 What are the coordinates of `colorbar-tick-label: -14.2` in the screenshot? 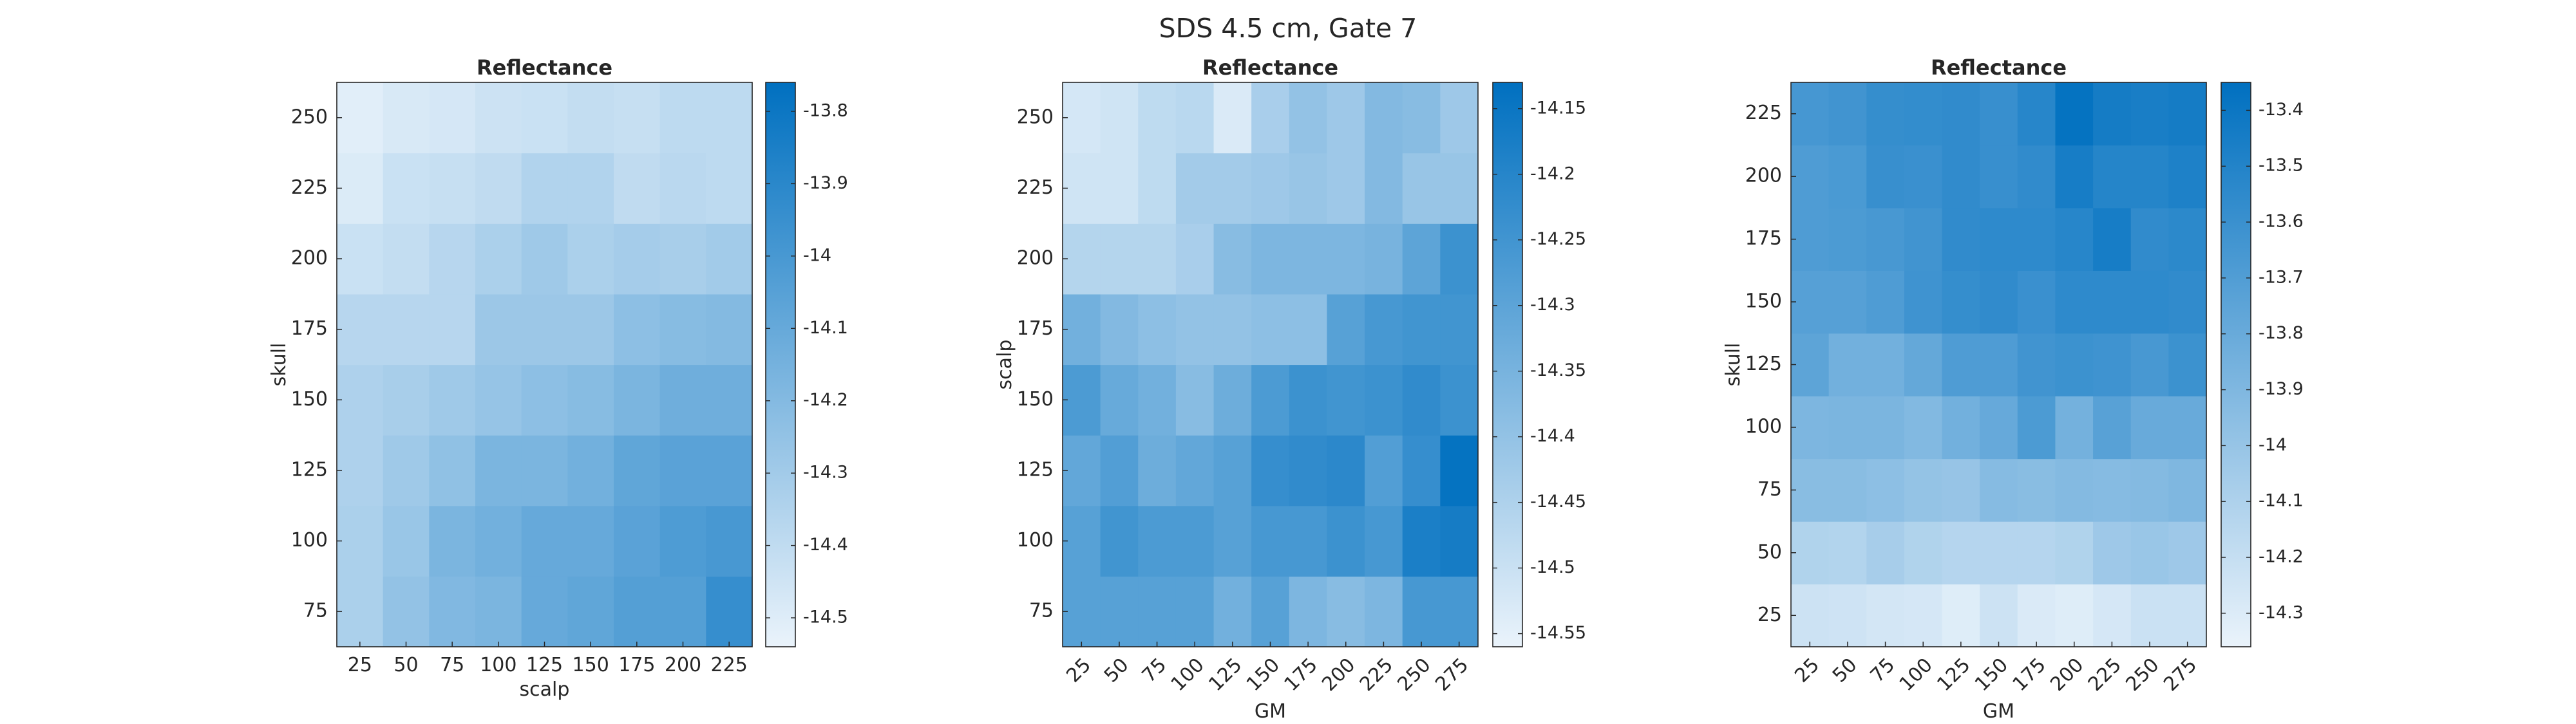 It's located at (825, 400).